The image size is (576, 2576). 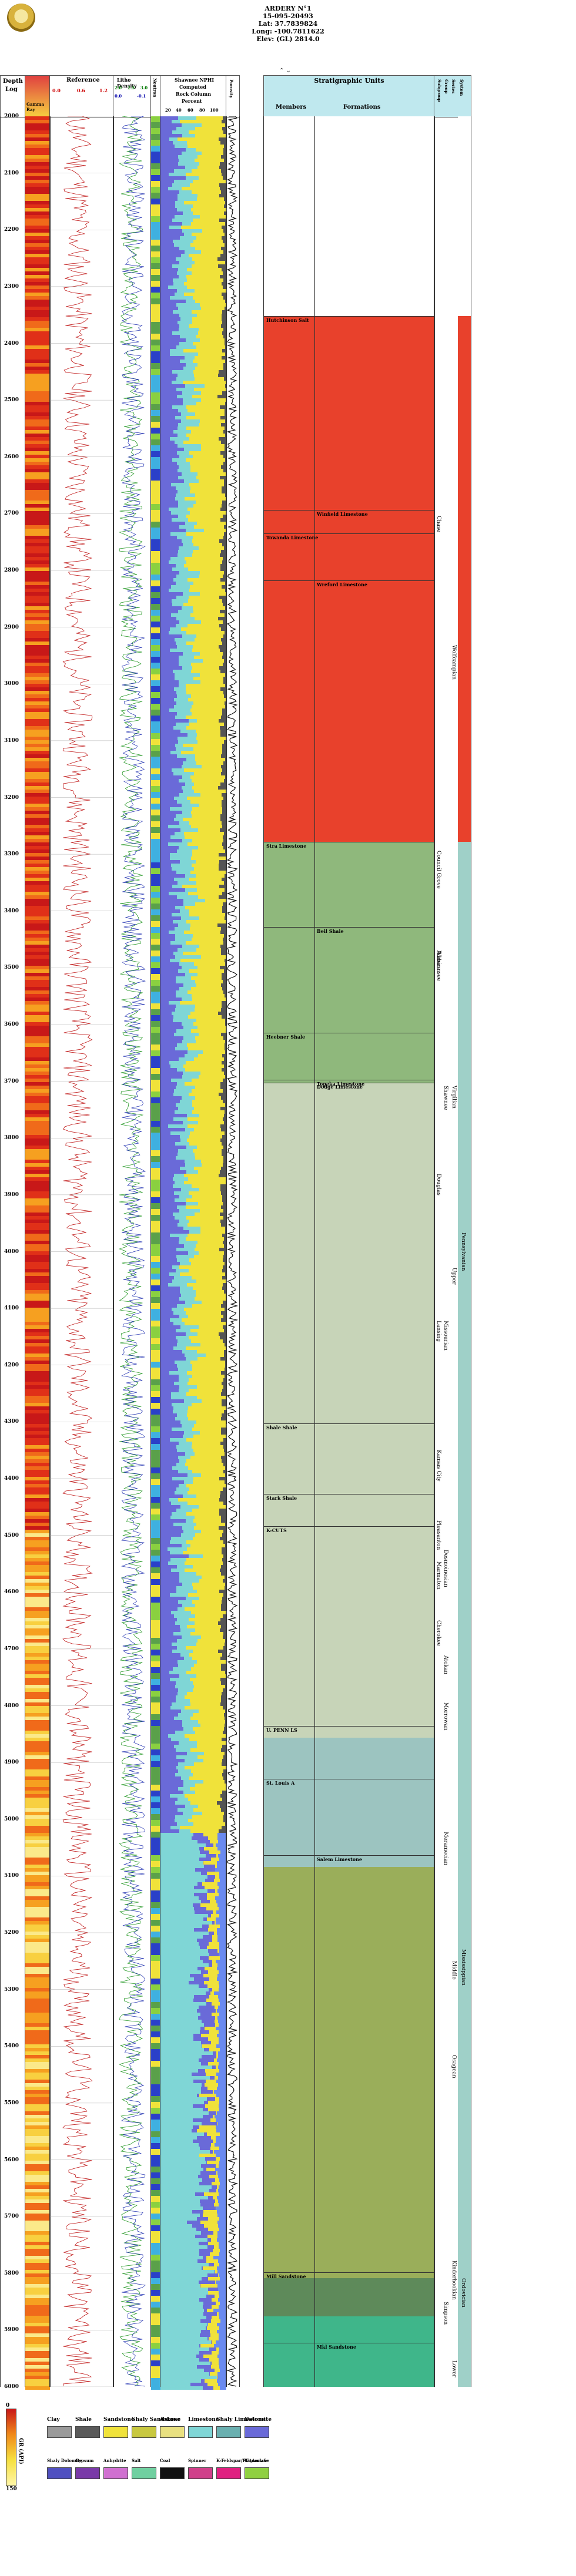 I want to click on strat-boundary, so click(x=349, y=927).